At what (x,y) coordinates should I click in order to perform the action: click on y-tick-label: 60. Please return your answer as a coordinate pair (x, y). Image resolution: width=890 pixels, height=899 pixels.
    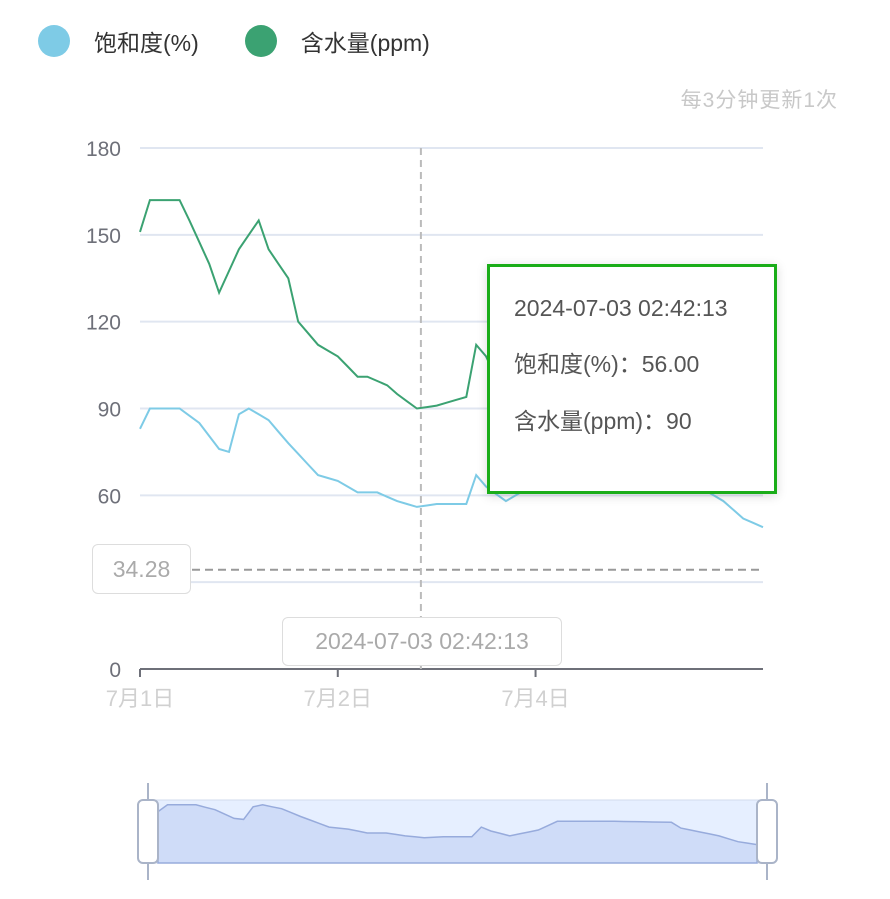
    Looking at the image, I should click on (109, 496).